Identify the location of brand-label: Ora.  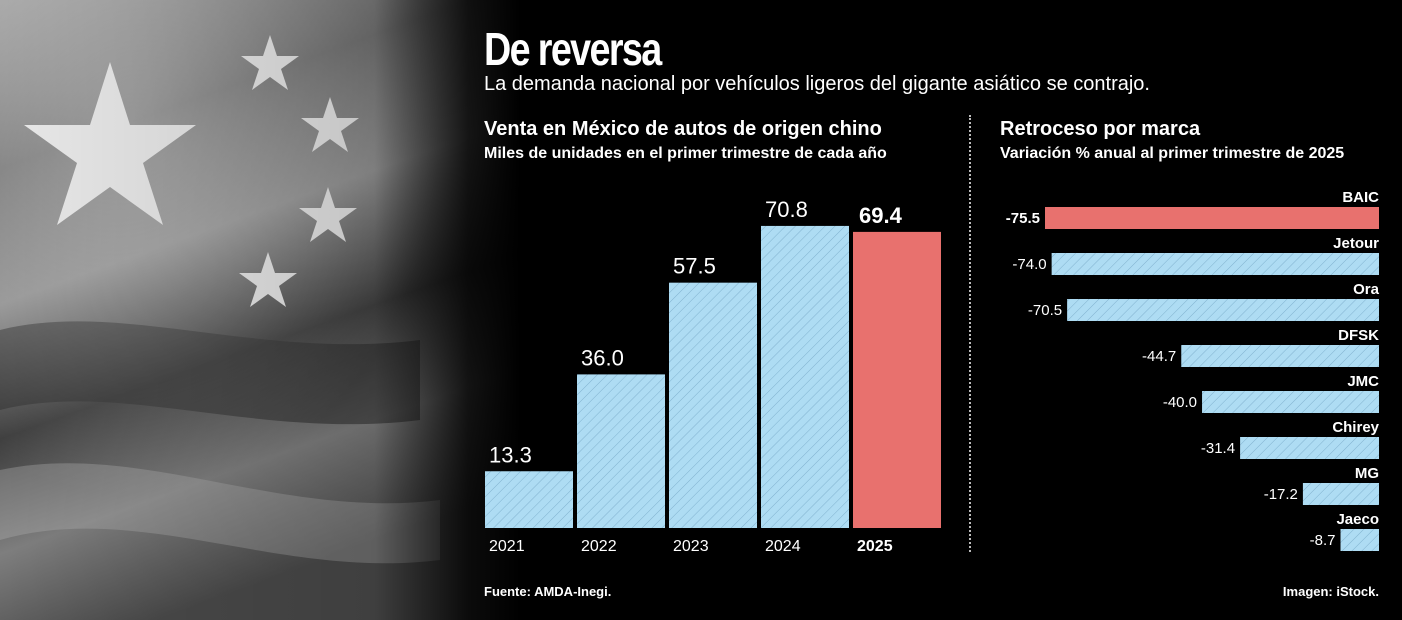
(1366, 289).